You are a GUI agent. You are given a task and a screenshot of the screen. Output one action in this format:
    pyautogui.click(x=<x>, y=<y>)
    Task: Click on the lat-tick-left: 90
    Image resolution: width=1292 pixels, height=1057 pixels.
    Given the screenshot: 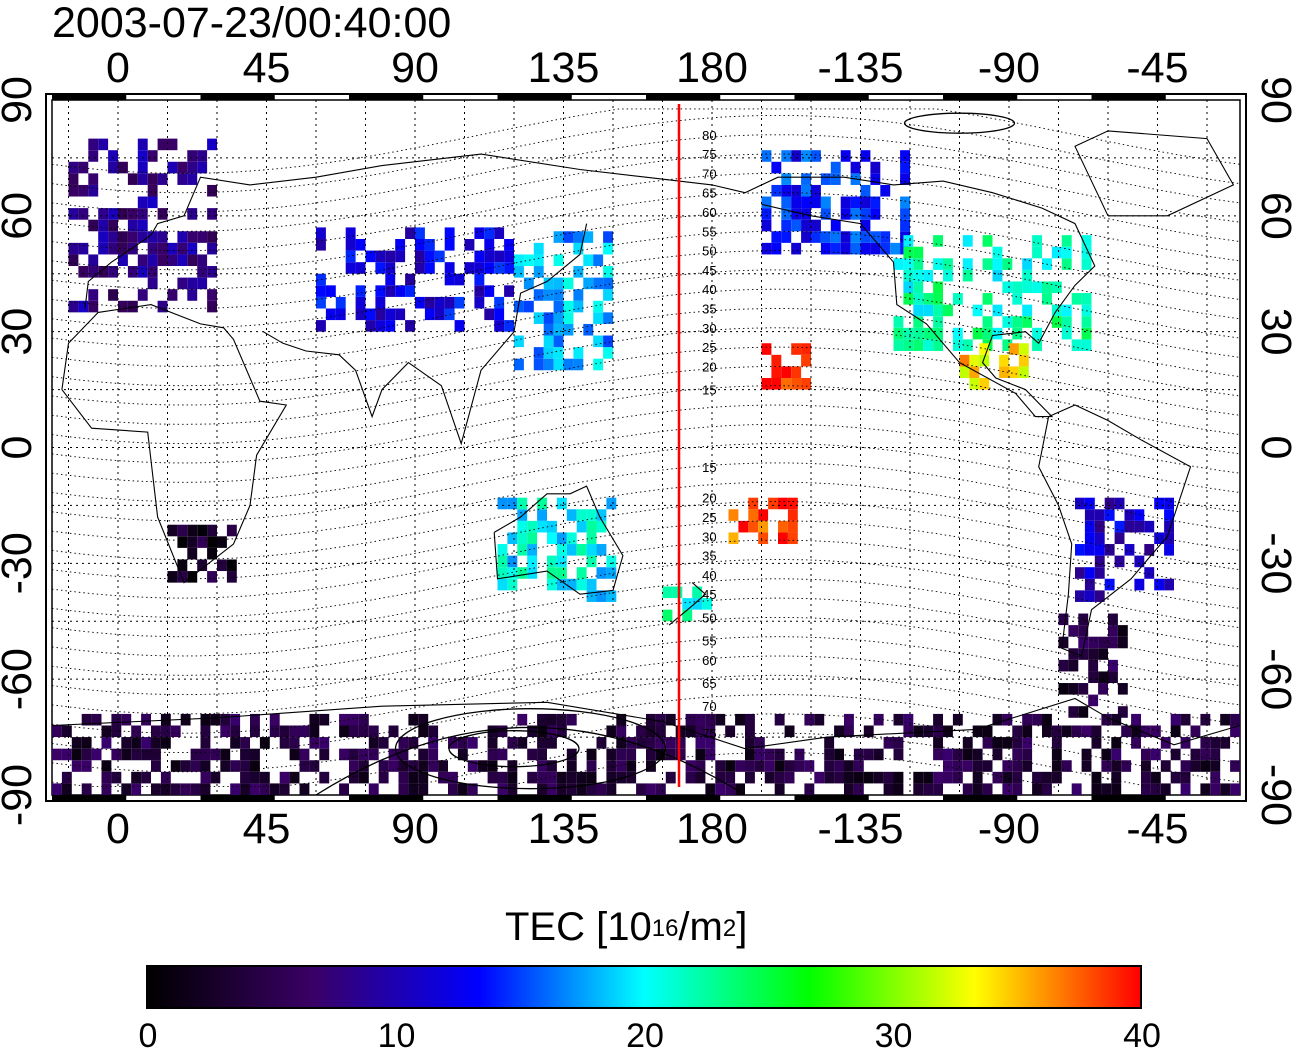 What is the action you would take?
    pyautogui.click(x=20, y=100)
    